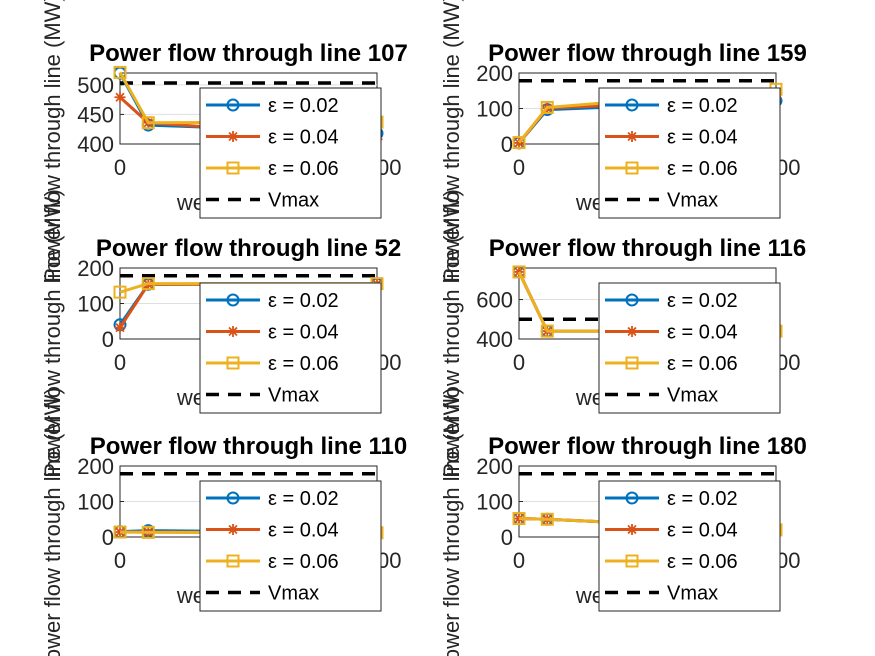 The width and height of the screenshot is (875, 656). I want to click on y-tick-label: 500, so click(95, 85).